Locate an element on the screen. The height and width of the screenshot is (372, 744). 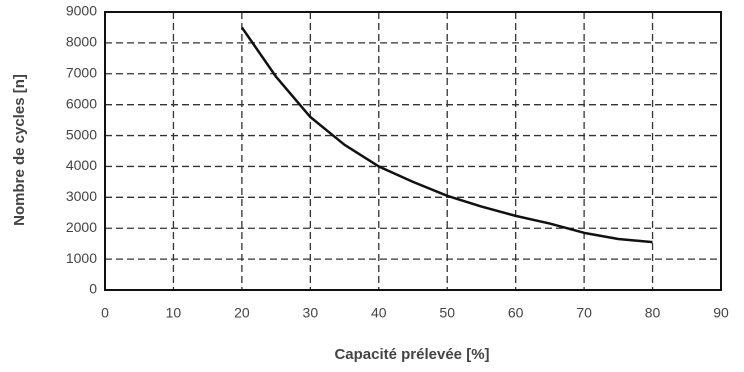
y-tick-label: 6000 is located at coordinates (81, 103).